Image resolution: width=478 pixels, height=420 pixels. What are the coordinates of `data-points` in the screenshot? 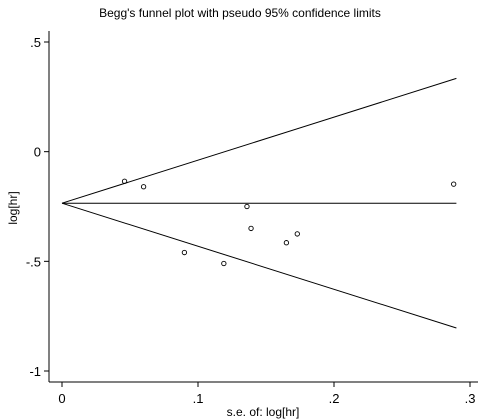 It's located at (289, 222).